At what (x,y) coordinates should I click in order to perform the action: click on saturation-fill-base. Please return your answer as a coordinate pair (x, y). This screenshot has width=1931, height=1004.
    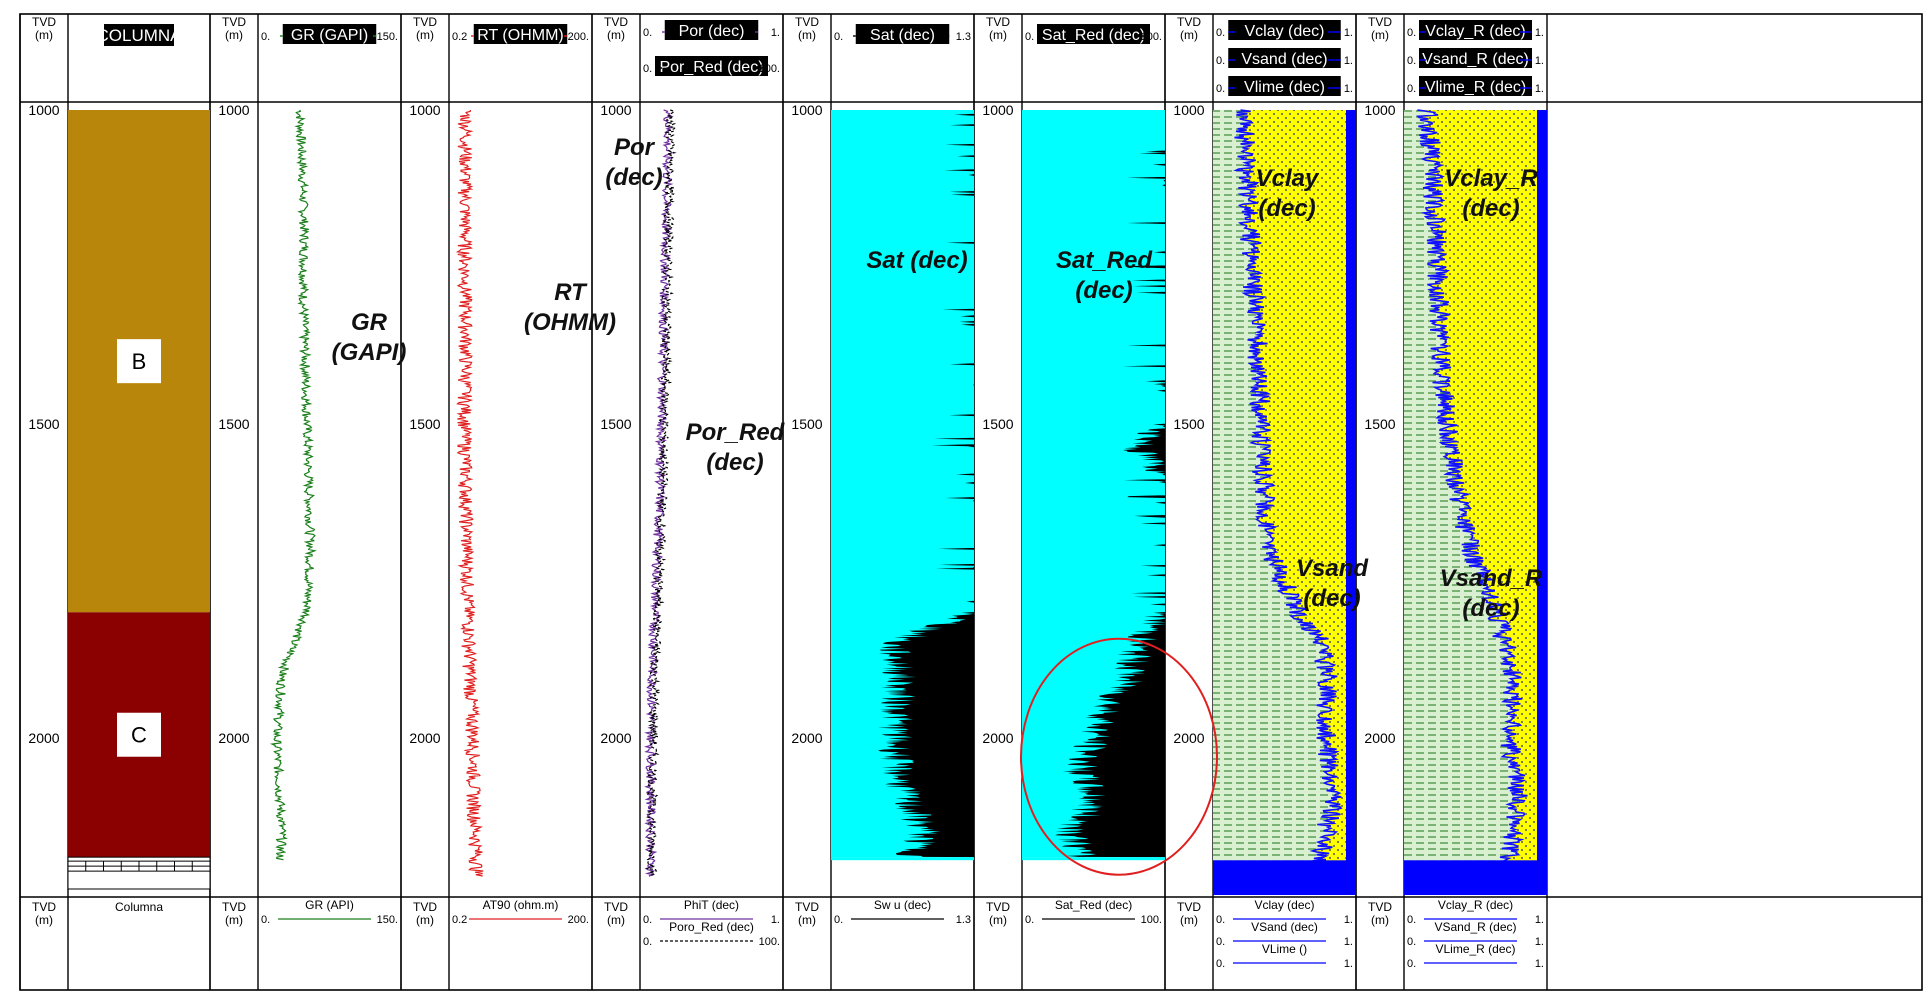
    Looking at the image, I should click on (902, 859).